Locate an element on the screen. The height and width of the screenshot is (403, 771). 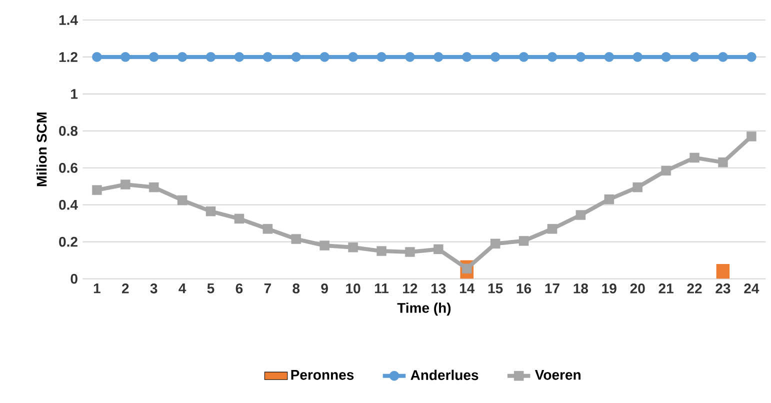
y-axis-title: Milion SCM is located at coordinates (41, 149).